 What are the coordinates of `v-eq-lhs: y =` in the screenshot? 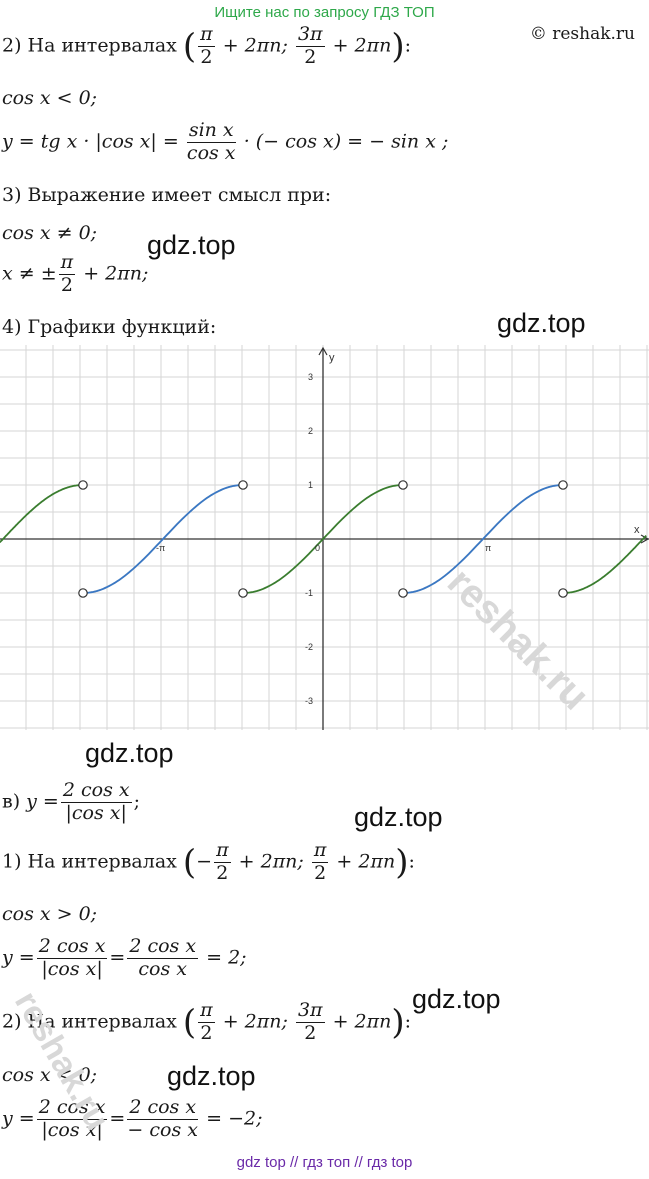 It's located at (42, 801).